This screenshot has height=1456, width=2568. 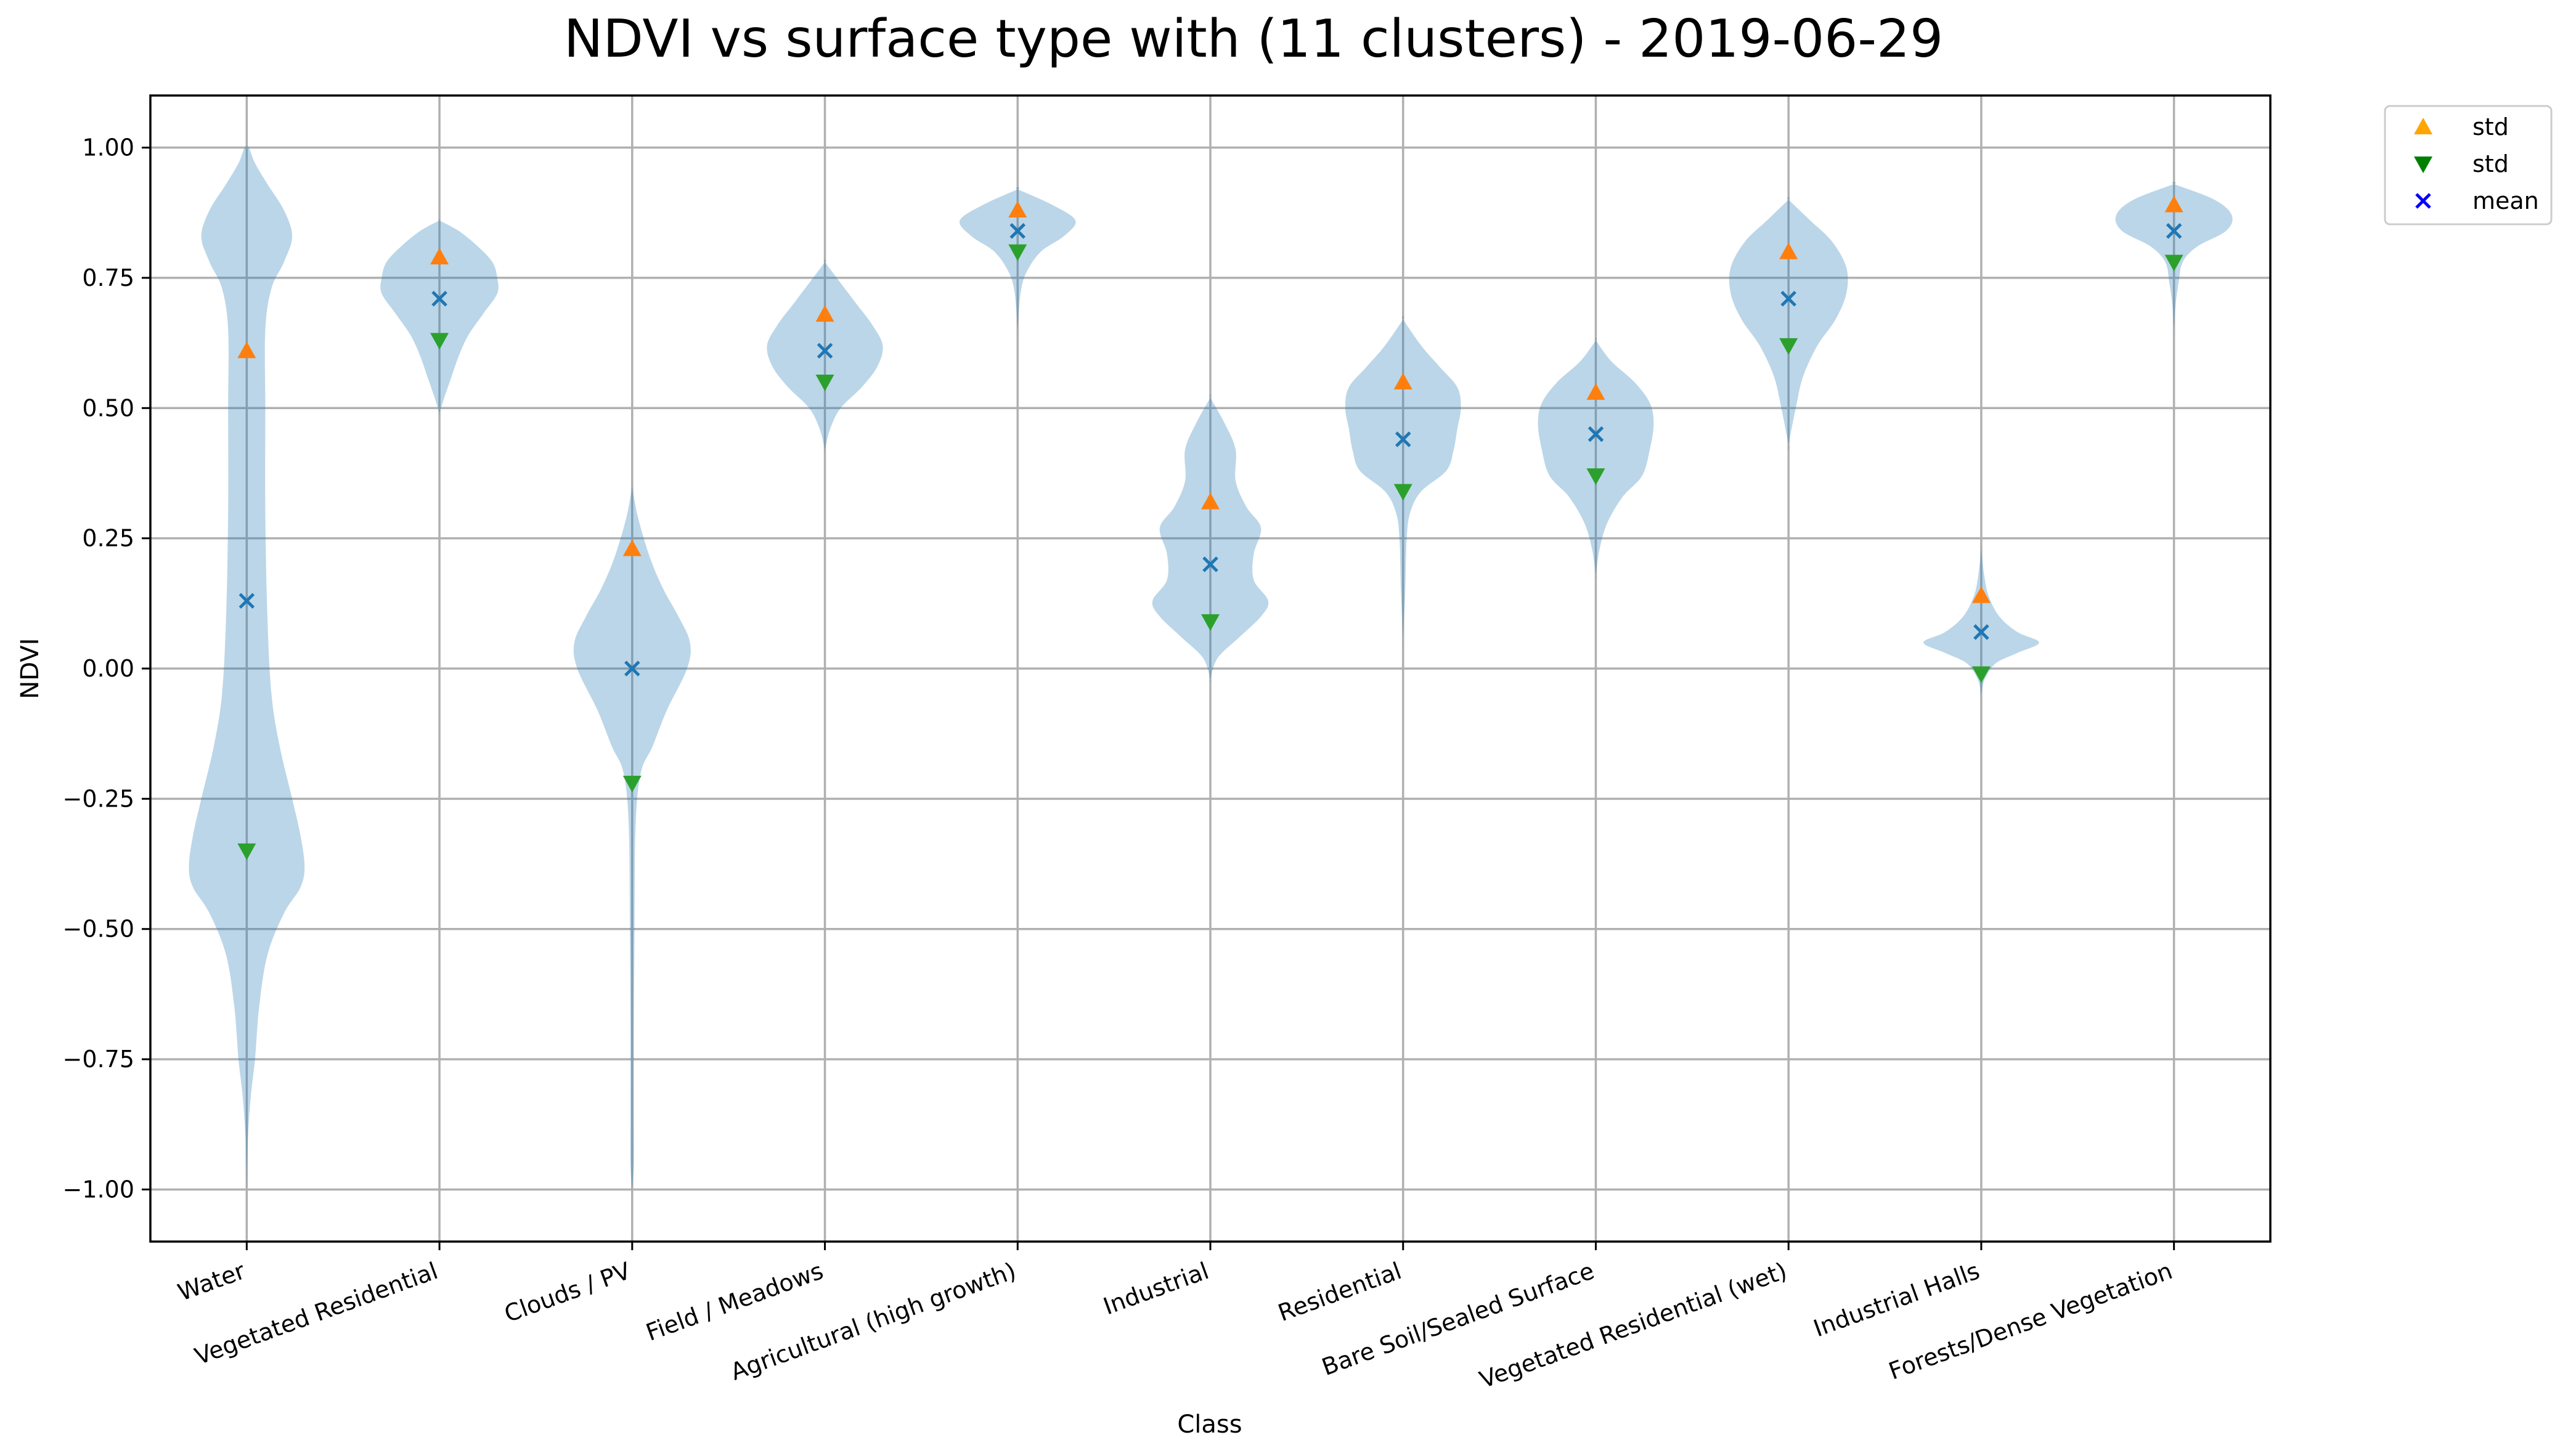 I want to click on y-tick-label: 0.50, so click(x=108, y=407).